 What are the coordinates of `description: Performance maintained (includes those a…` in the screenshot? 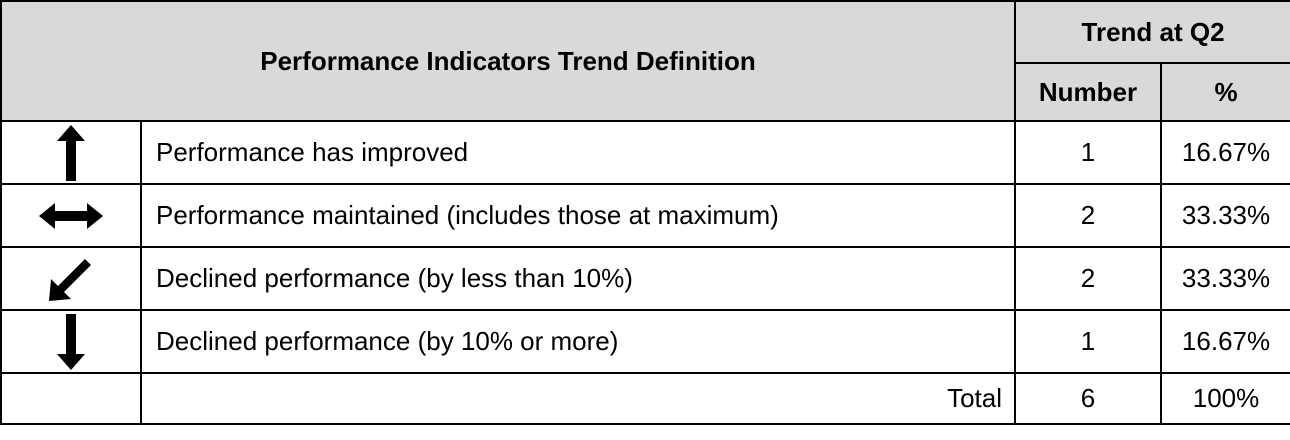 It's located at (578, 215).